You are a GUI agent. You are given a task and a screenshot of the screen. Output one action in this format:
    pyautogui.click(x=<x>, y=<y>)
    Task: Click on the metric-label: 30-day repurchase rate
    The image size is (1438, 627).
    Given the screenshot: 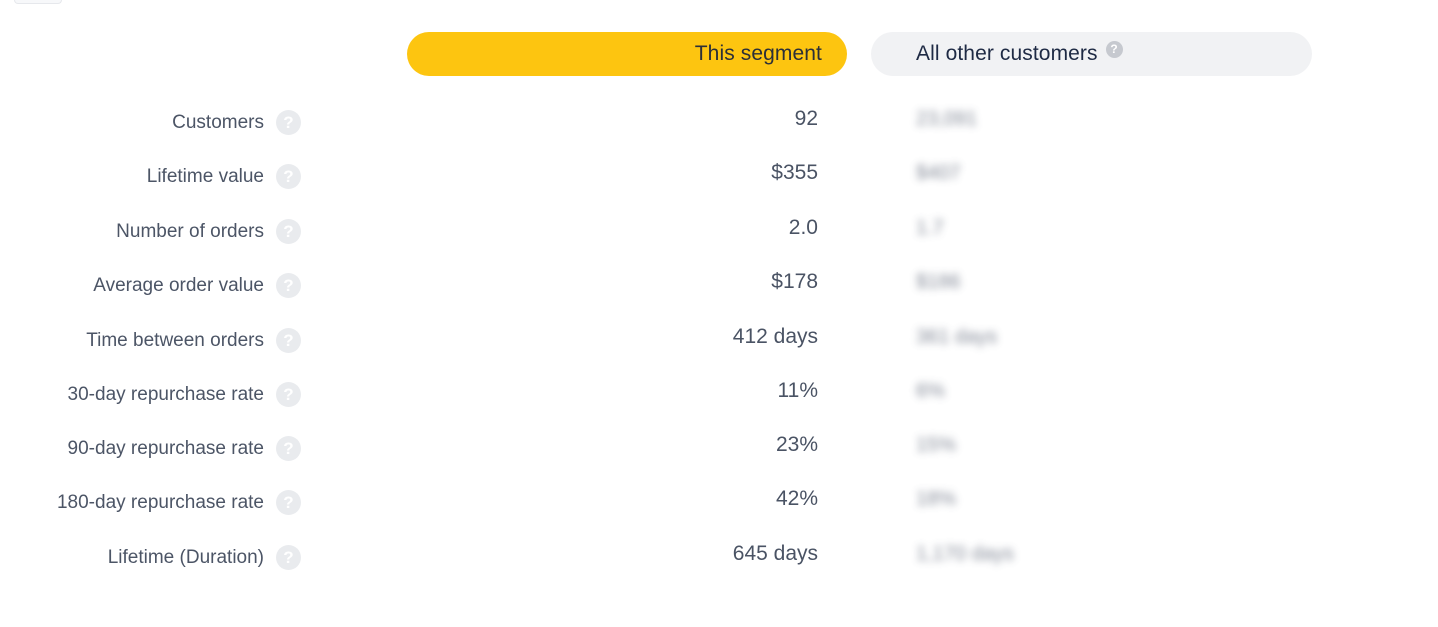 What is the action you would take?
    pyautogui.click(x=165, y=394)
    